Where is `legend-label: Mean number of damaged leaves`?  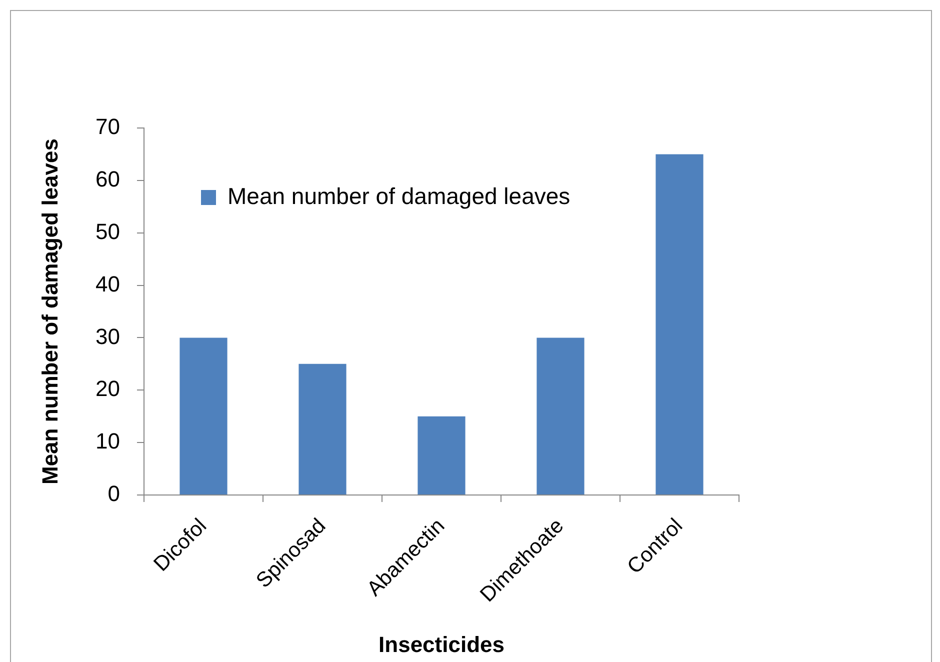 legend-label: Mean number of damaged leaves is located at coordinates (399, 195).